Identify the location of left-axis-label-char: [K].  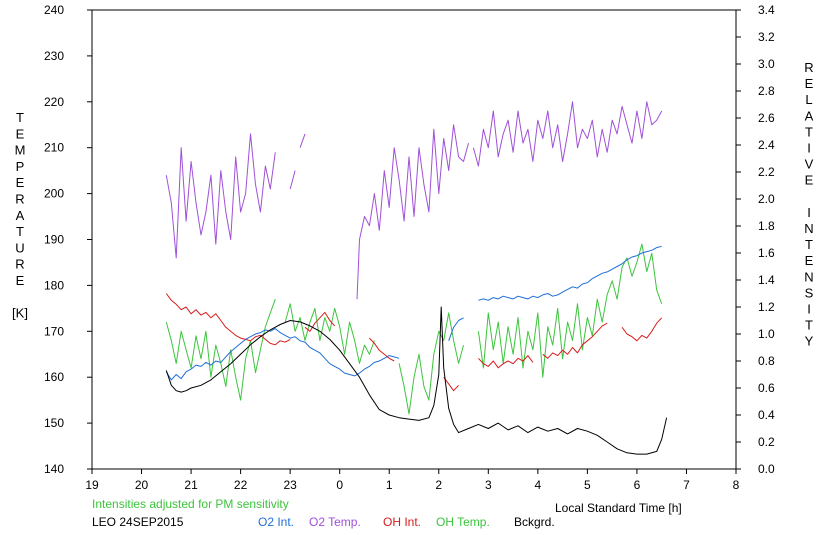
(20, 313).